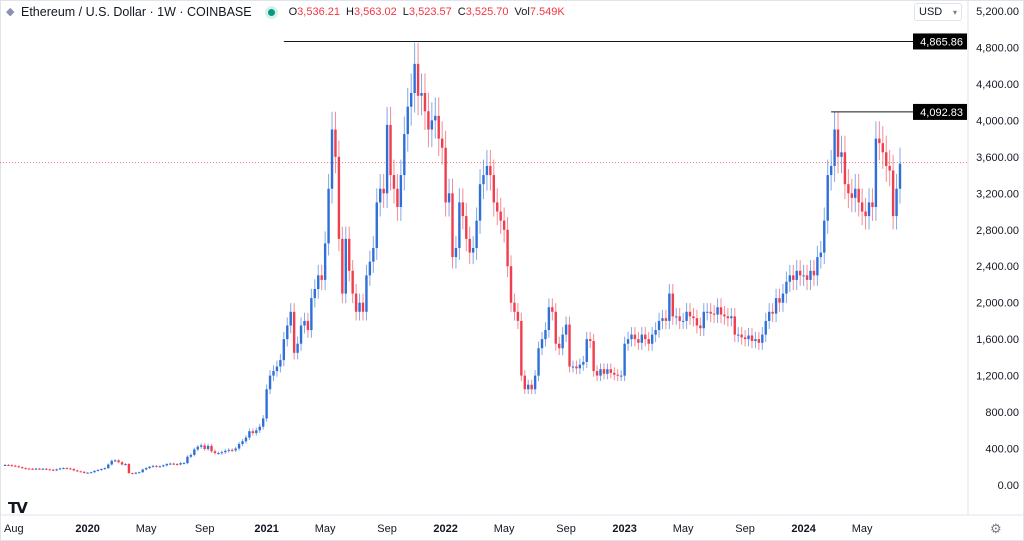 Image resolution: width=1024 pixels, height=541 pixels. Describe the element at coordinates (18, 508) in the screenshot. I see `tradingview-logo: 𝗧𝗩` at that location.